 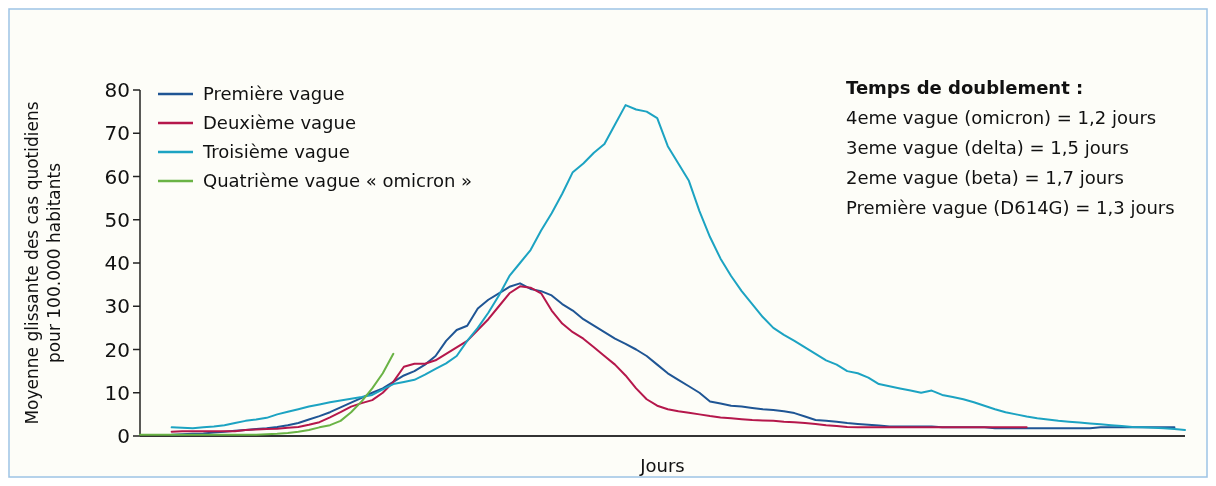 I want to click on line-series, so click(x=267, y=394).